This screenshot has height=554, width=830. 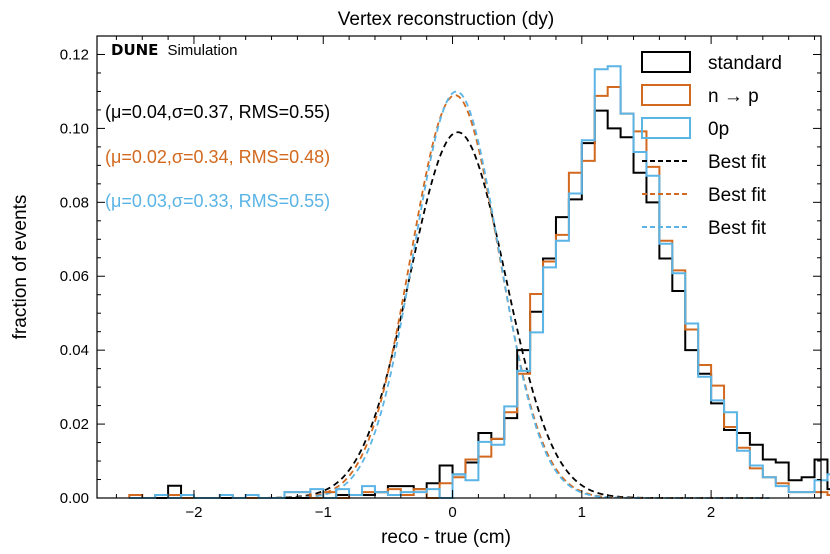 What do you see at coordinates (202, 50) in the screenshot?
I see `brand-suffix: Simulation` at bounding box center [202, 50].